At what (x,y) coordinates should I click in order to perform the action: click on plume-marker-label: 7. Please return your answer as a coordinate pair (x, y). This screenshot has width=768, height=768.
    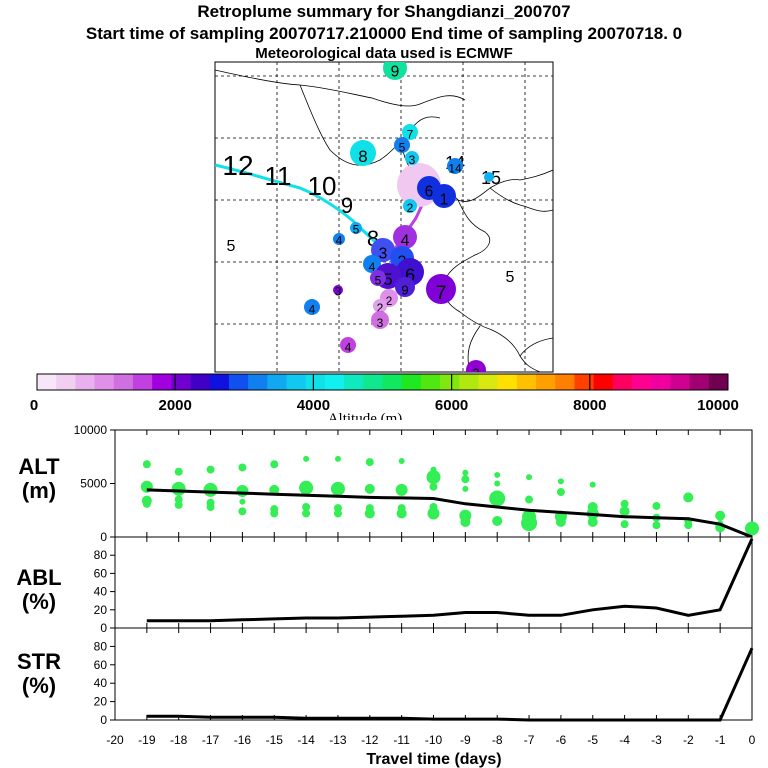
    Looking at the image, I should click on (410, 135).